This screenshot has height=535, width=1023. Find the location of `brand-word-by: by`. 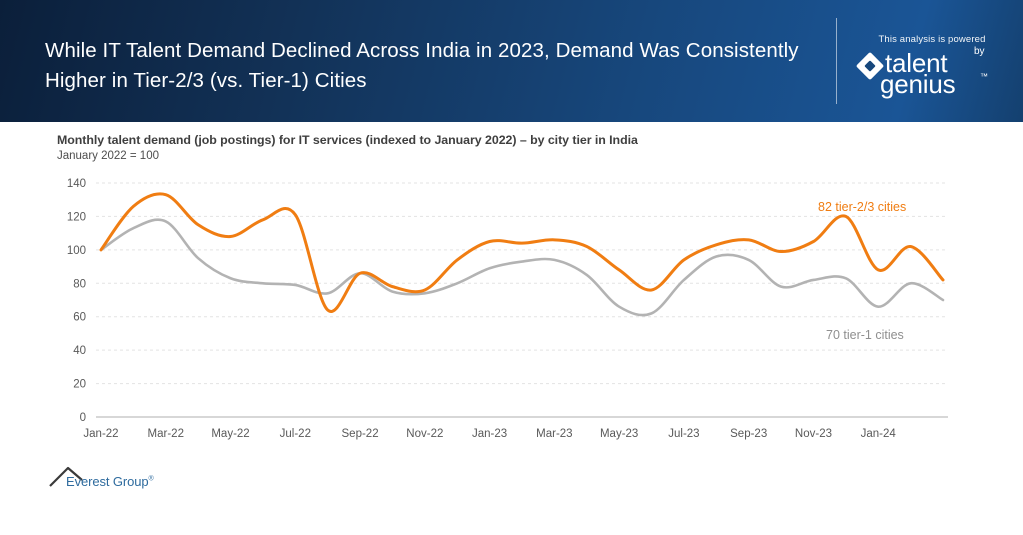

brand-word-by: by is located at coordinates (979, 51).